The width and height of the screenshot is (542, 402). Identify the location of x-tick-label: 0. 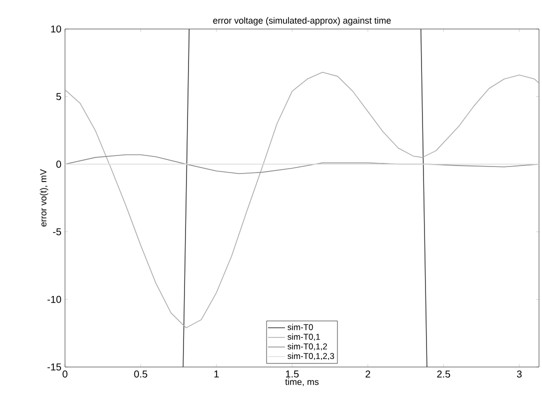
(65, 374).